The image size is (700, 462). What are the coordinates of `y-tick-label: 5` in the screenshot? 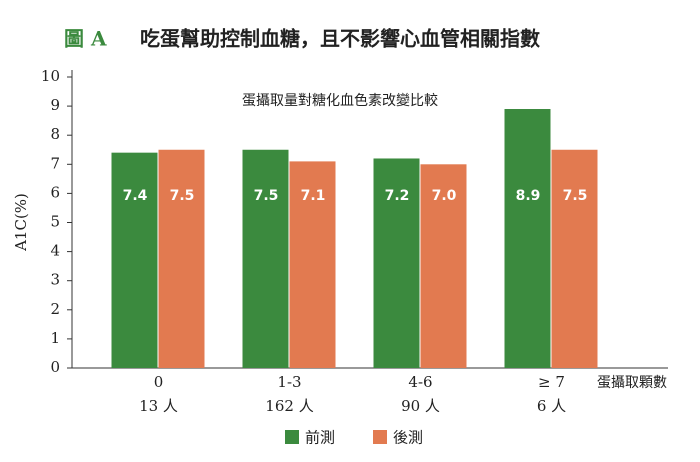 It's located at (55, 222).